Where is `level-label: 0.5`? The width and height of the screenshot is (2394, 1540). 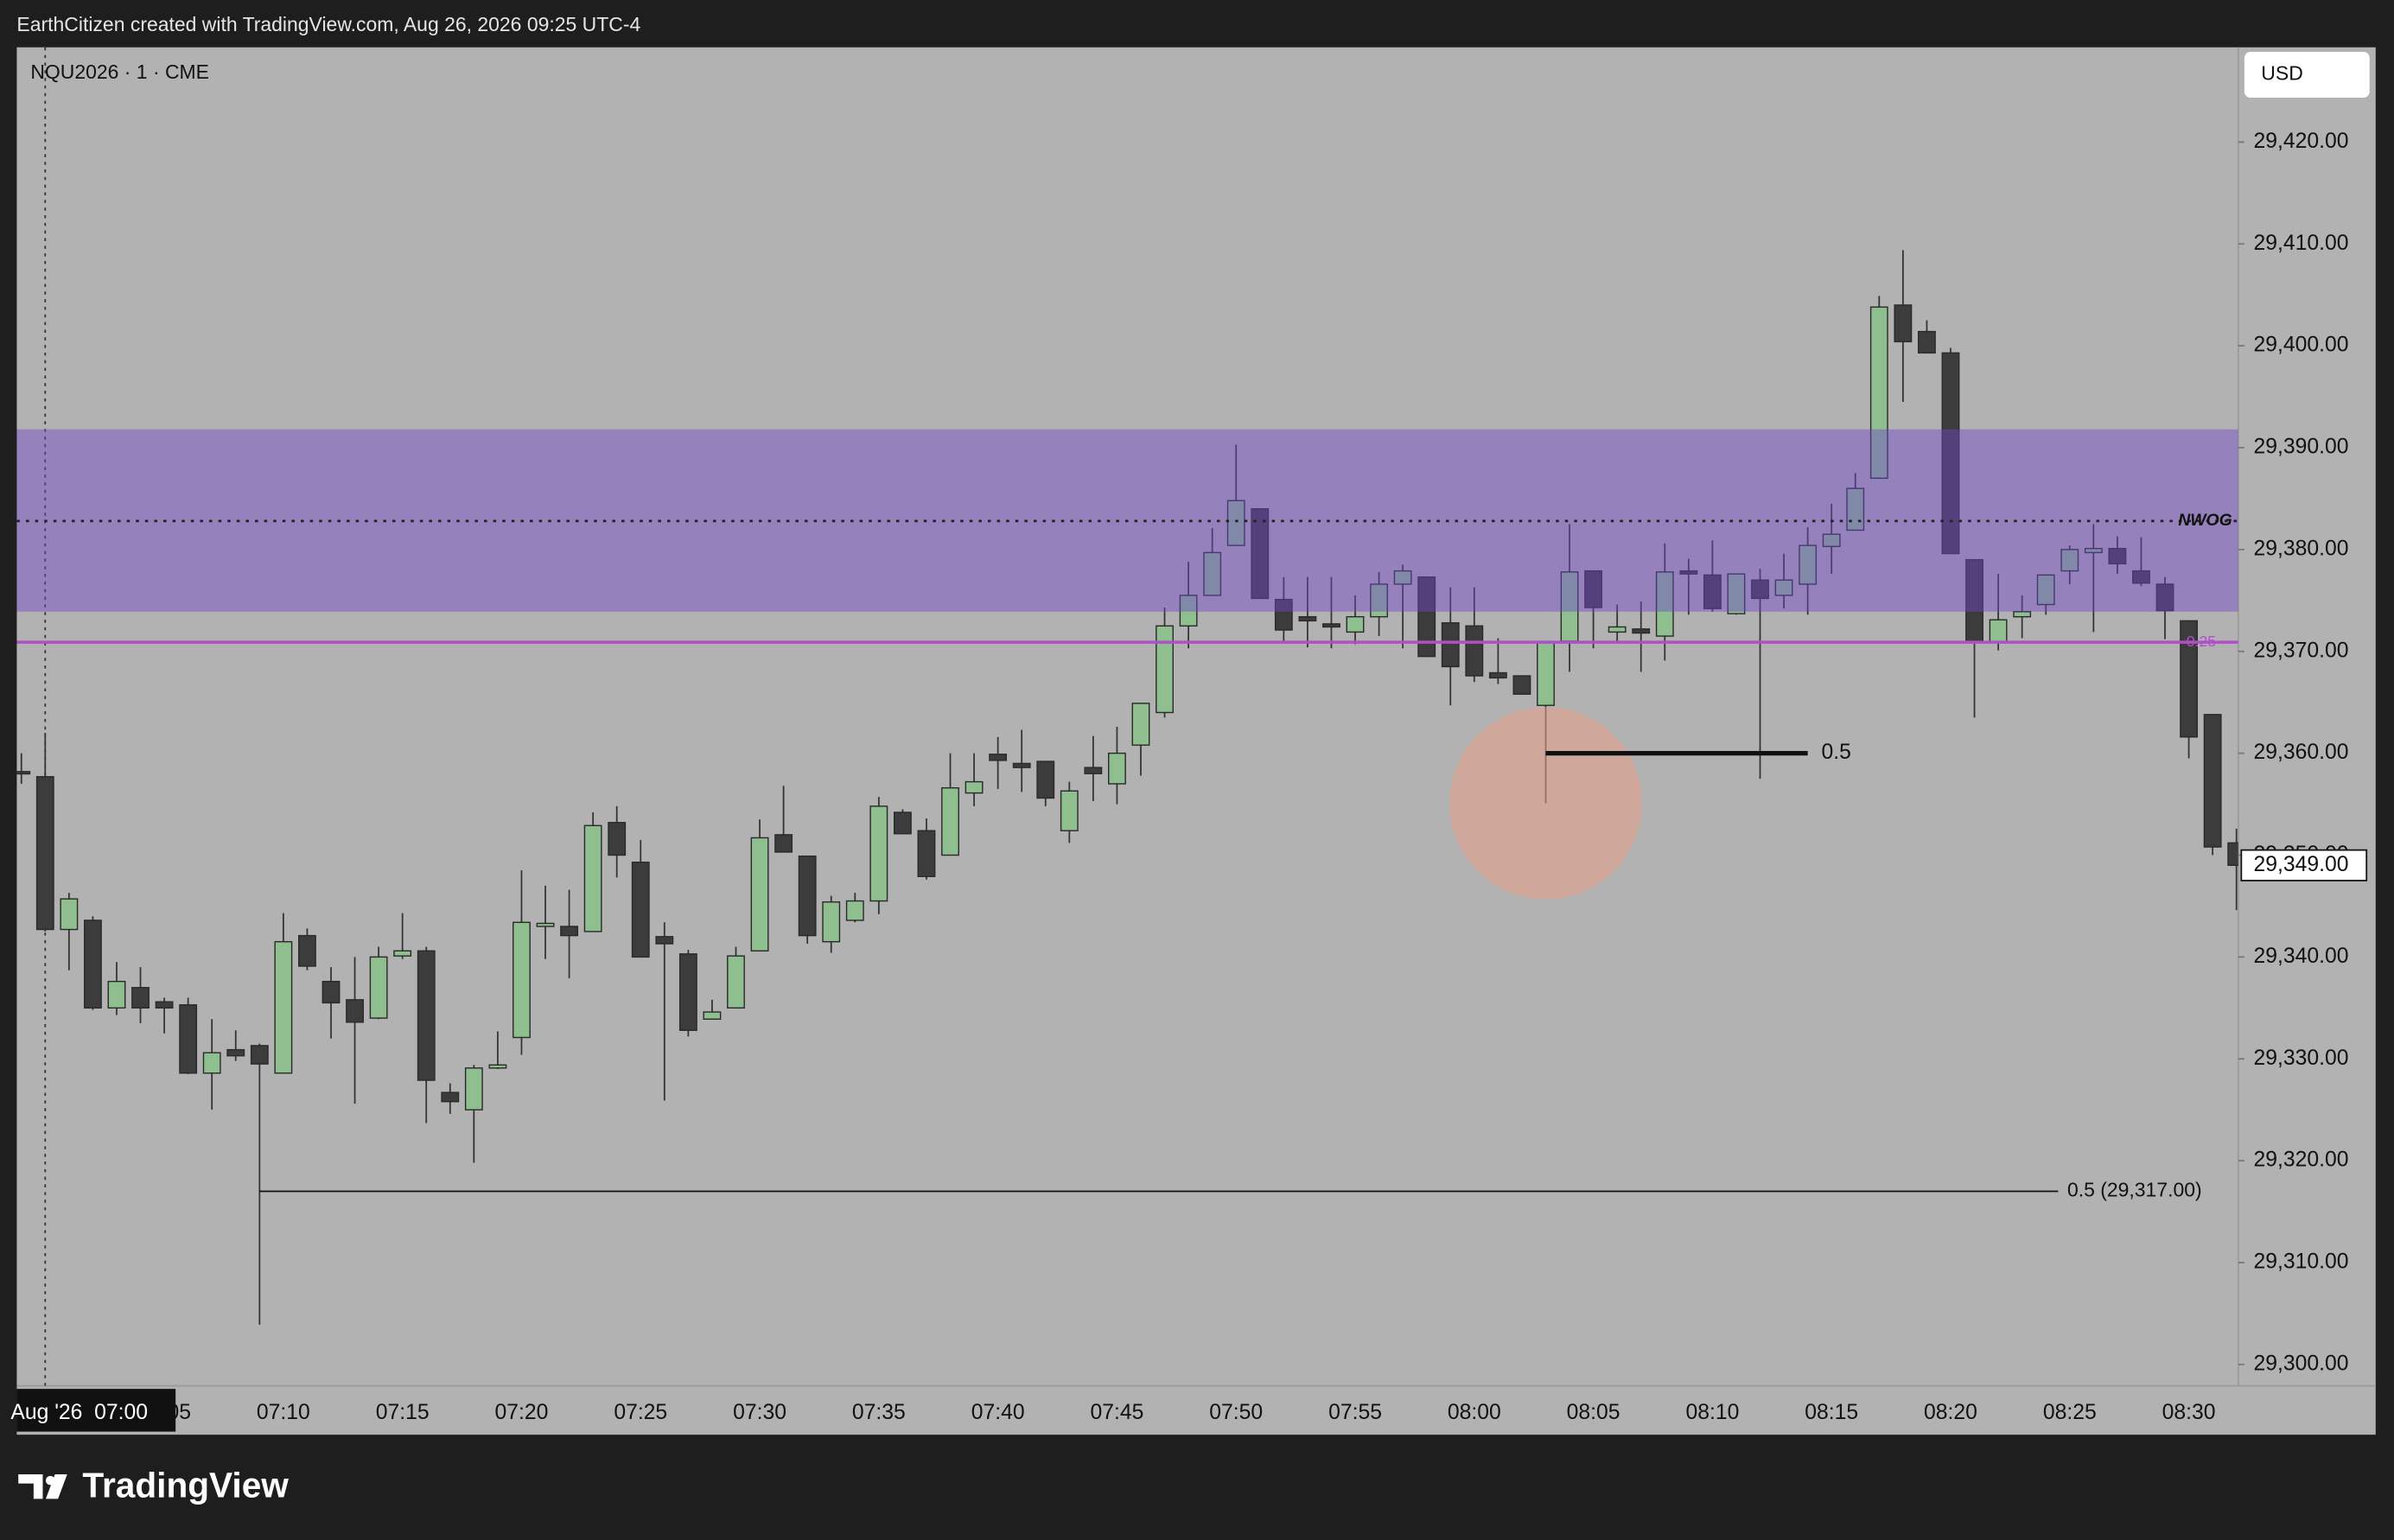 level-label: 0.5 is located at coordinates (1836, 752).